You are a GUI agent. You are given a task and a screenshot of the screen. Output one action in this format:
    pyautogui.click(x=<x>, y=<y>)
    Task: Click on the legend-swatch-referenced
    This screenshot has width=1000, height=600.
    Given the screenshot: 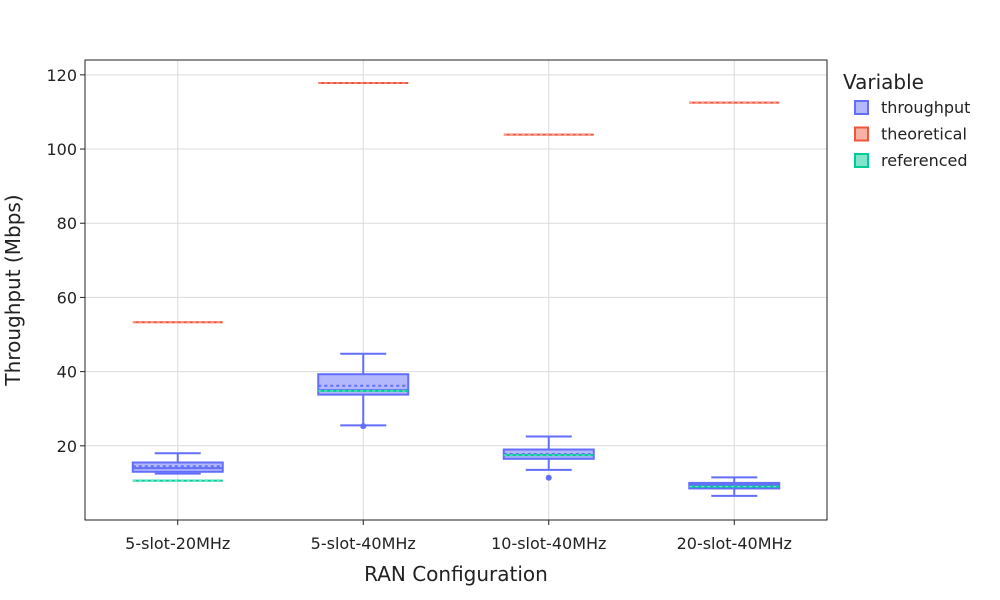 What is the action you would take?
    pyautogui.click(x=861, y=160)
    